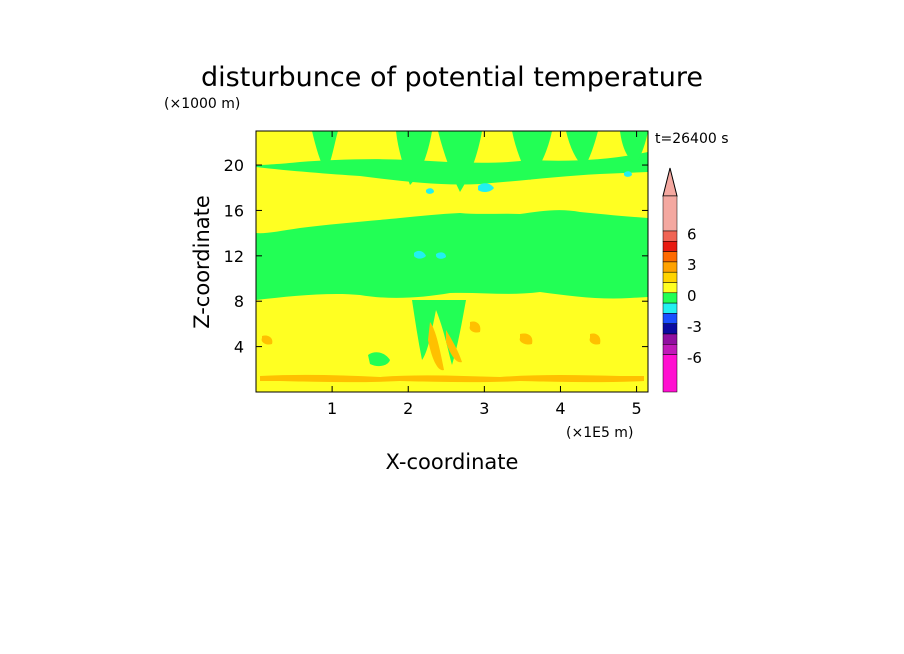 Image resolution: width=904 pixels, height=654 pixels. I want to click on orange-streak-bottom, so click(452, 378).